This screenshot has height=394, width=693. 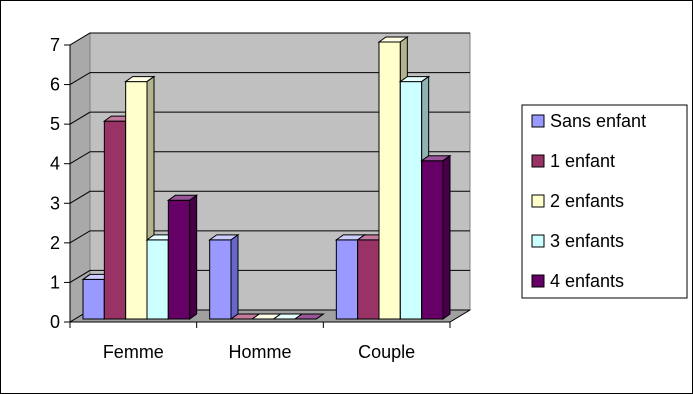 What do you see at coordinates (598, 121) in the screenshot?
I see `legend-label: Sans enfant` at bounding box center [598, 121].